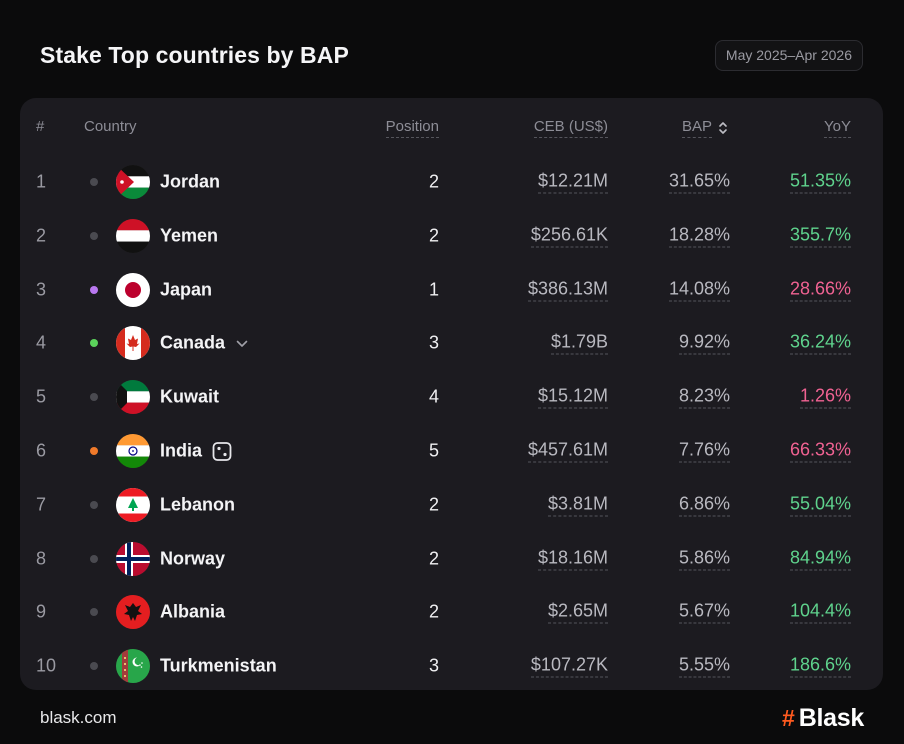 The width and height of the screenshot is (904, 744). I want to click on country-name-cell: Turkmenistan, so click(218, 666).